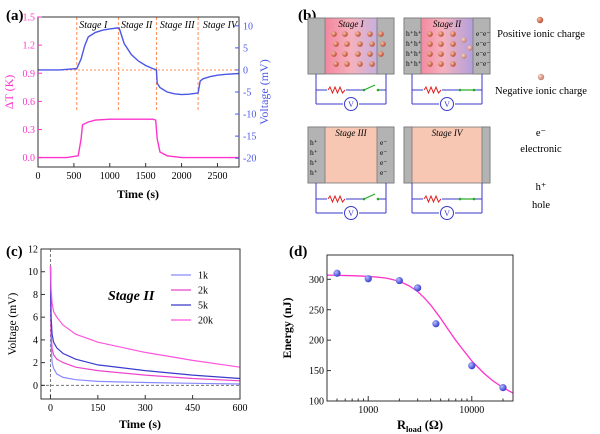 Image resolution: width=600 pixels, height=434 pixels. What do you see at coordinates (35, 318) in the screenshot?
I see `y-tick-label: 6` at bounding box center [35, 318].